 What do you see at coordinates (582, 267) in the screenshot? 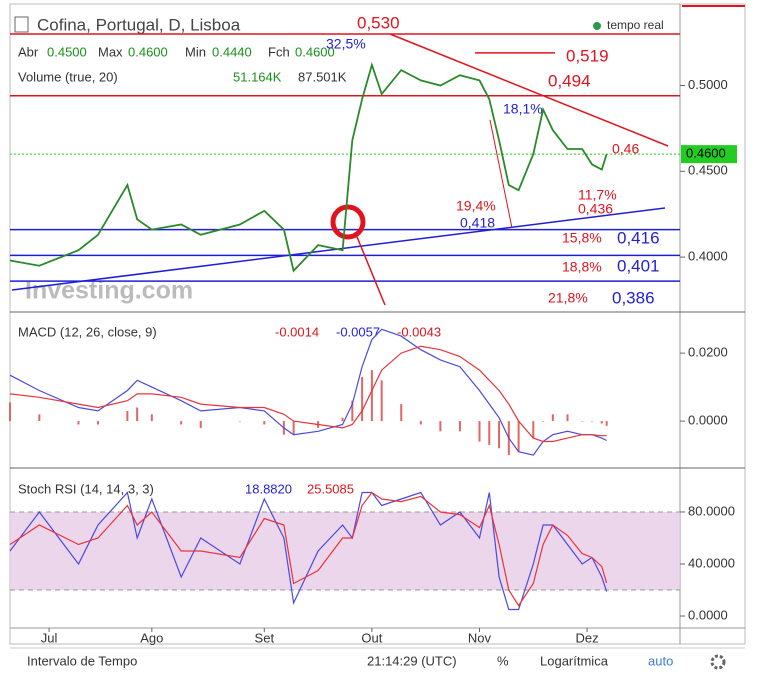
I see `annotation: 18,8%` at bounding box center [582, 267].